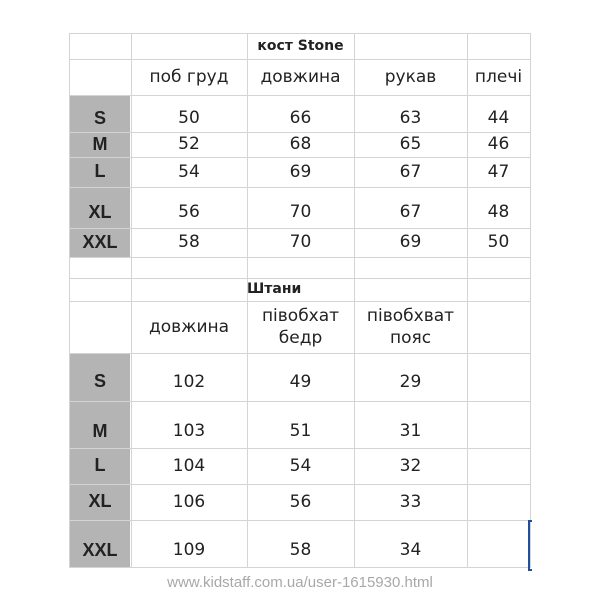 This screenshot has height=600, width=600. What do you see at coordinates (300, 431) in the screenshot?
I see `table-cell: 51` at bounding box center [300, 431].